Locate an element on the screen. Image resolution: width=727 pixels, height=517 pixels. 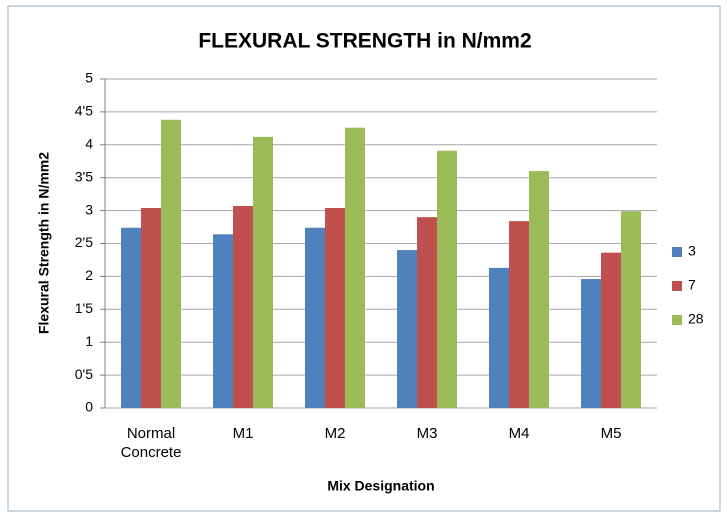
x-tick-label: M1 is located at coordinates (243, 433).